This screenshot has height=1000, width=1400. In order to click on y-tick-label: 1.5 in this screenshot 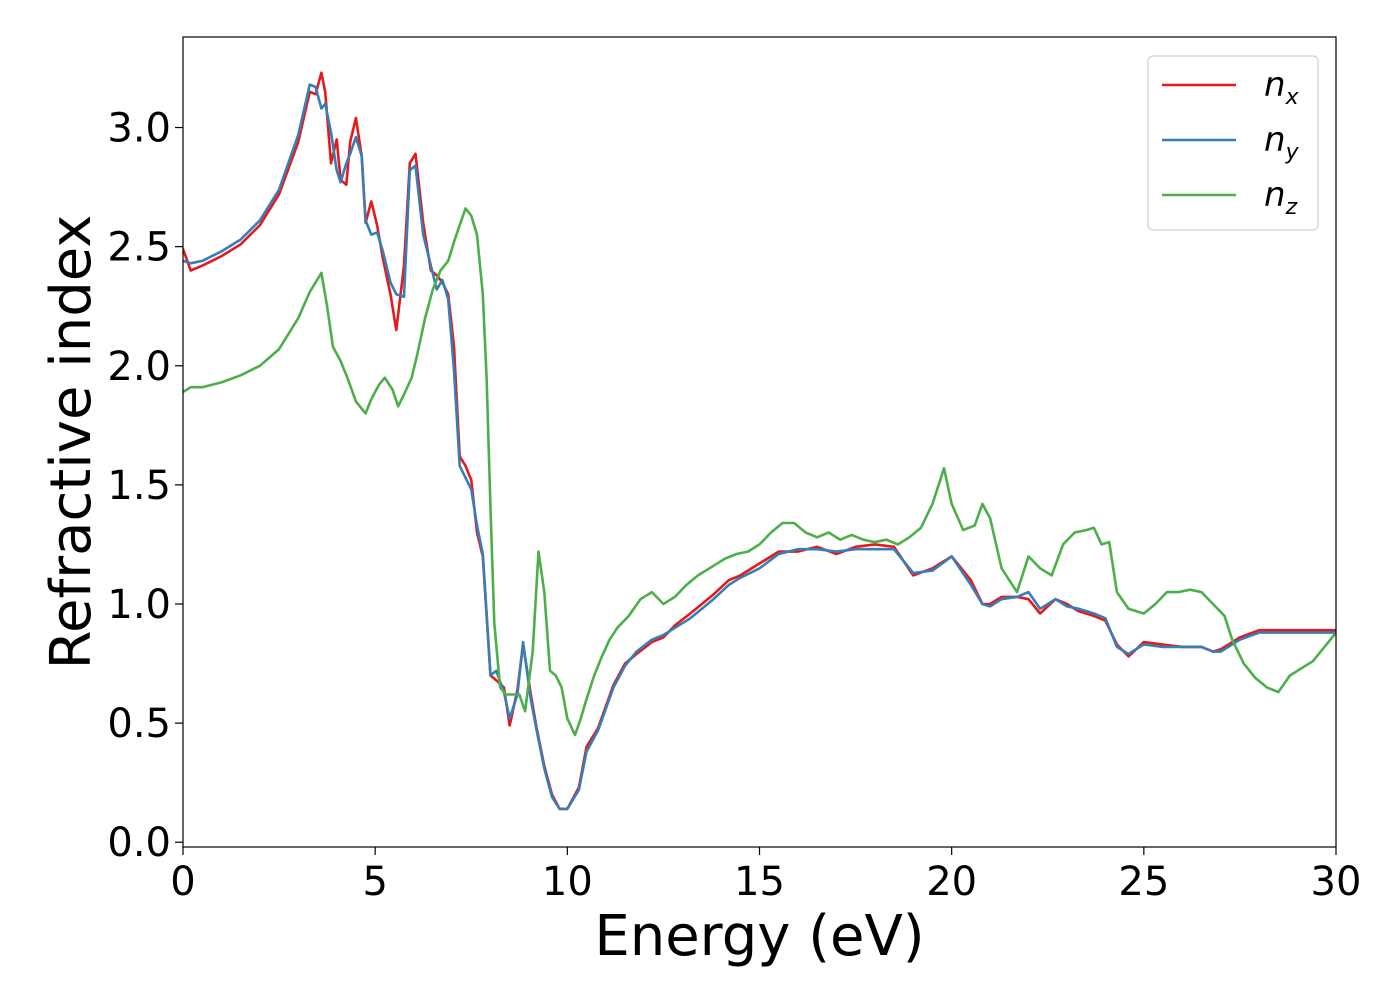, I will do `click(139, 486)`.